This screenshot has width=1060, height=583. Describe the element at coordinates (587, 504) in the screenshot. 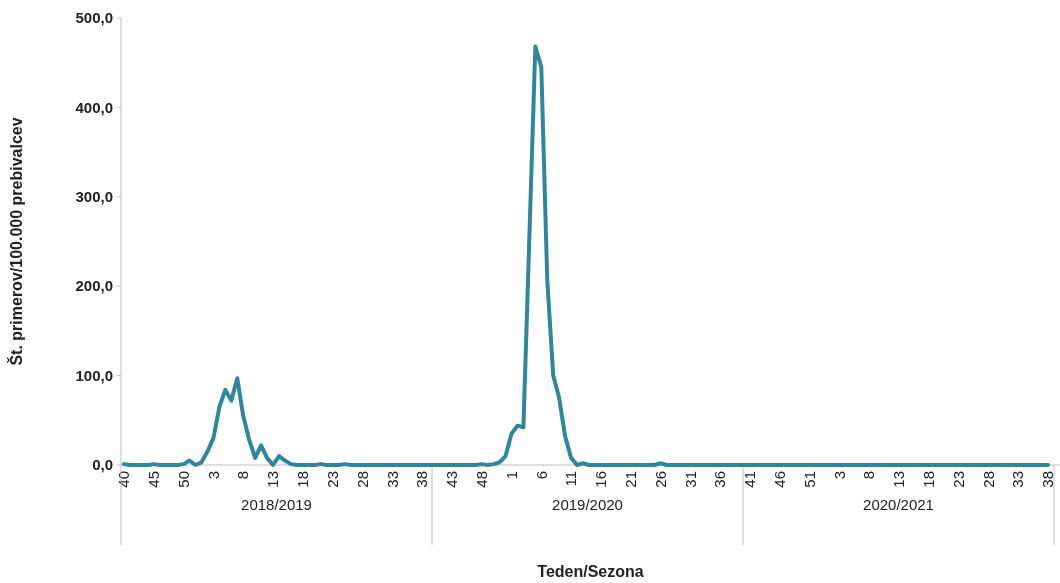

I see `text: 2019/2020` at that location.